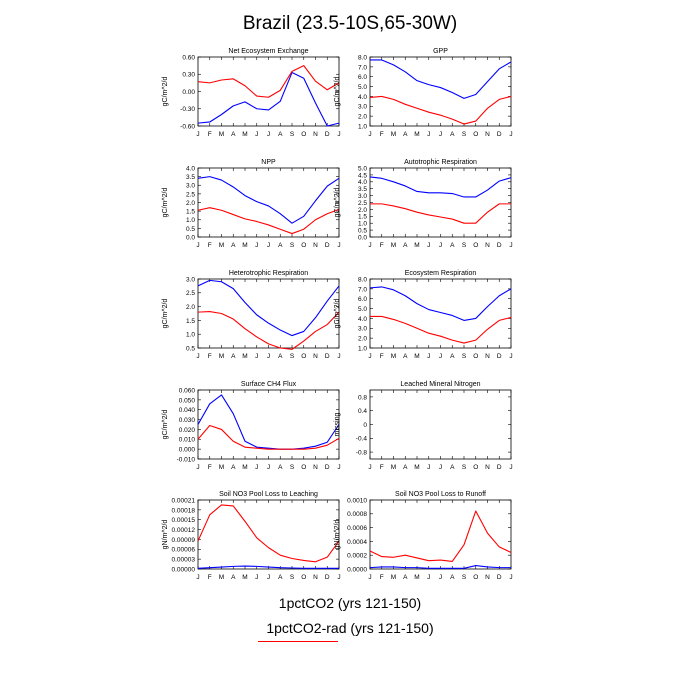 This screenshot has width=700, height=700. Describe the element at coordinates (357, 556) in the screenshot. I see `y-tick-label: 0.0002` at that location.